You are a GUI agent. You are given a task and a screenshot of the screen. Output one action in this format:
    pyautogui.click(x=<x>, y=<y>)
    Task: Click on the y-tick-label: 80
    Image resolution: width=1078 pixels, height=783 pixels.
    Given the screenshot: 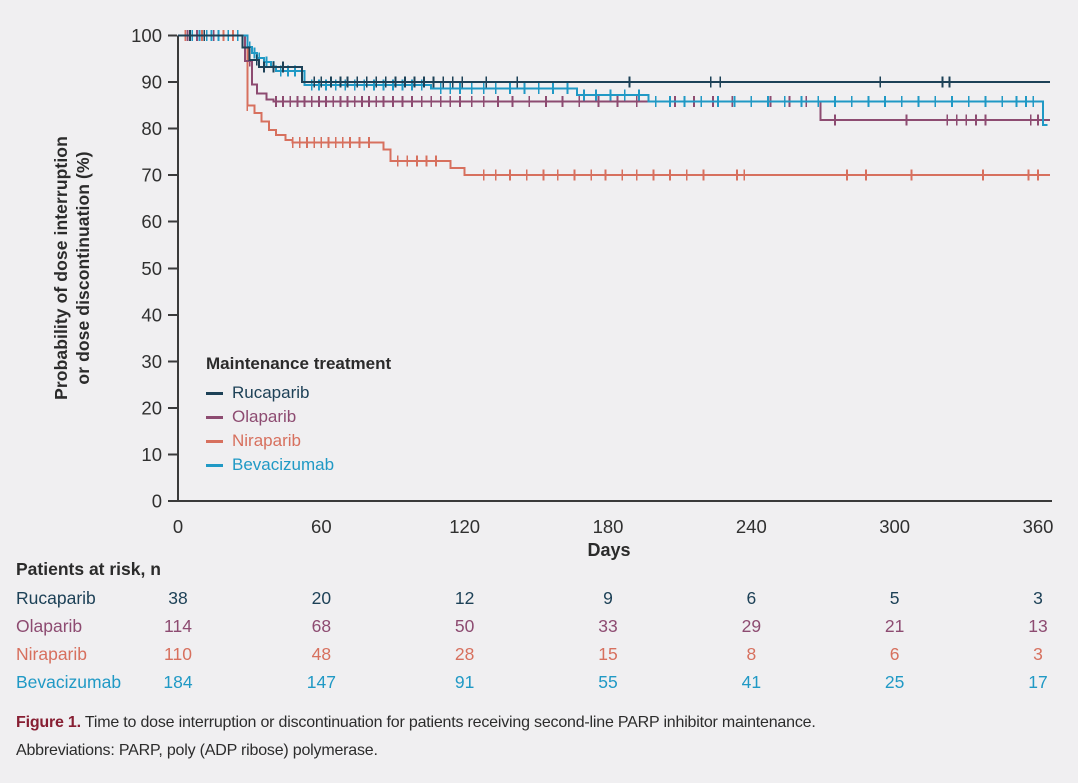 What is the action you would take?
    pyautogui.click(x=151, y=128)
    